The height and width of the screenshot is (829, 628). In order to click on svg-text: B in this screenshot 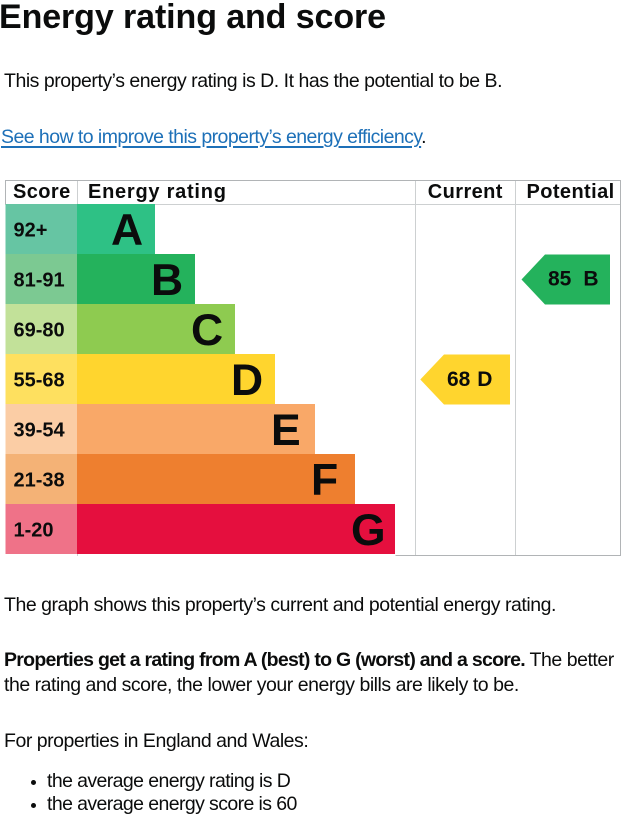, I will do `click(167, 280)`.